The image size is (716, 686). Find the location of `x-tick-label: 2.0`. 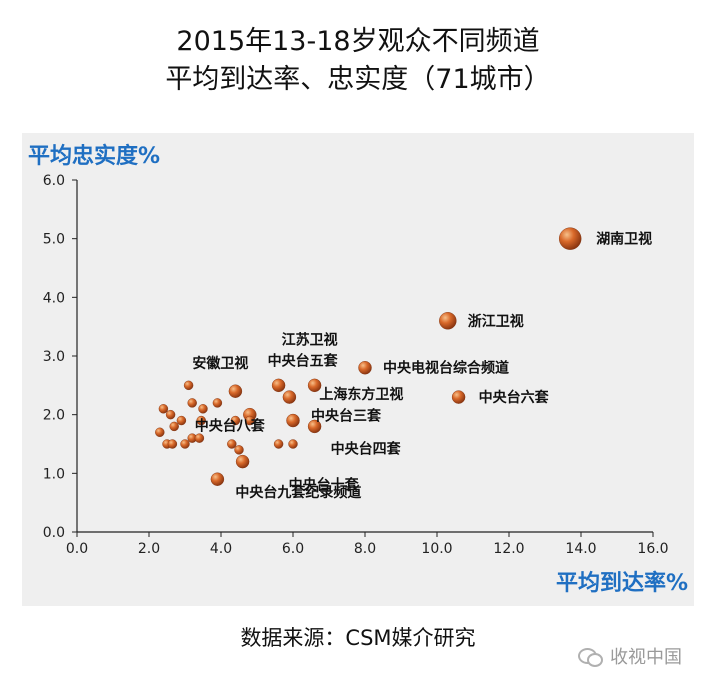

x-tick-label: 2.0 is located at coordinates (149, 549).